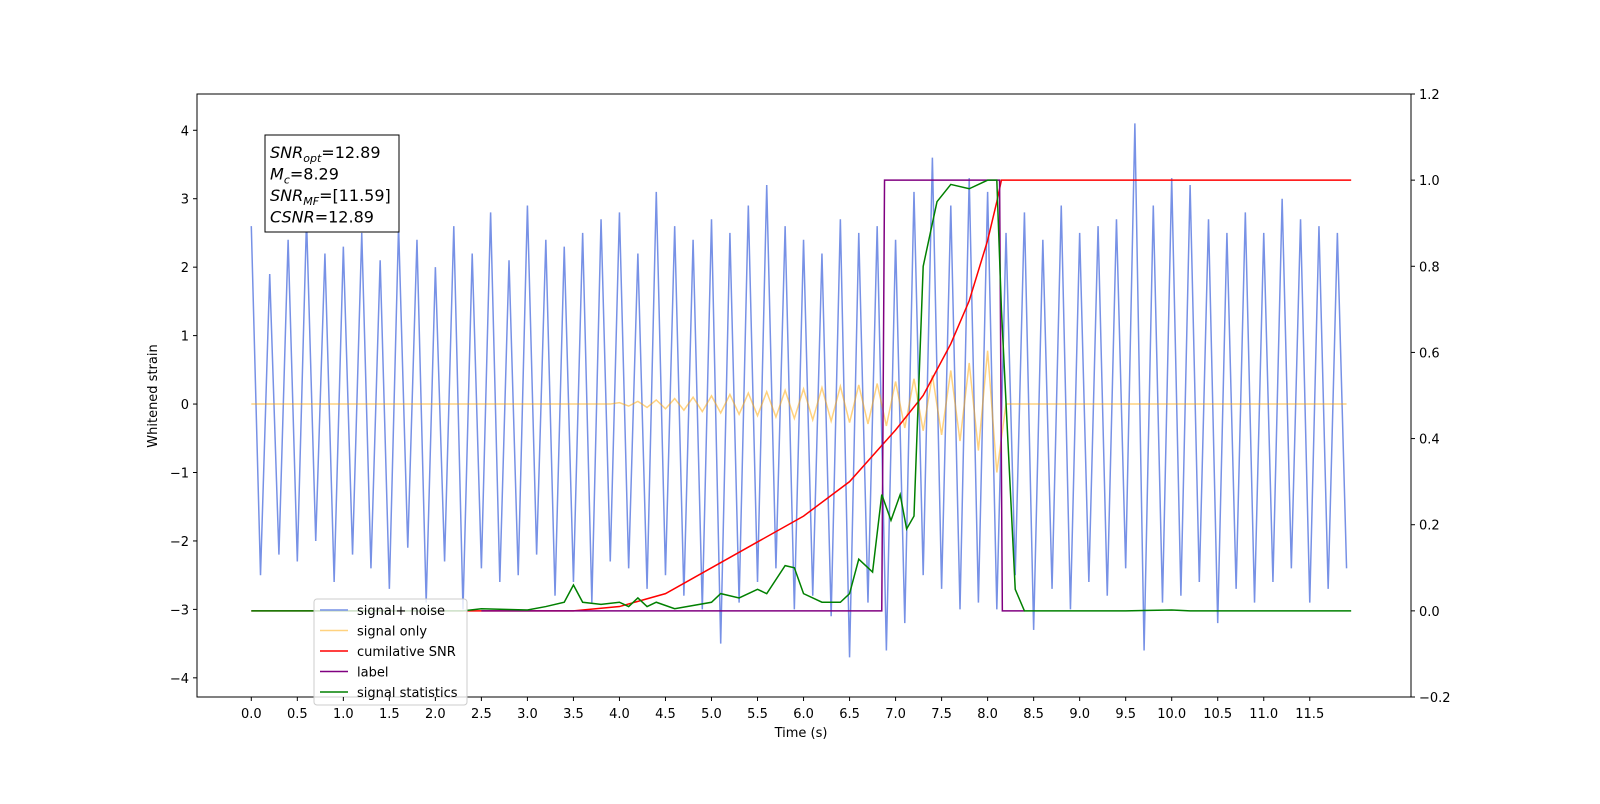 Image resolution: width=1600 pixels, height=804 pixels. What do you see at coordinates (407, 693) in the screenshot?
I see `legend-label: signal statistics` at bounding box center [407, 693].